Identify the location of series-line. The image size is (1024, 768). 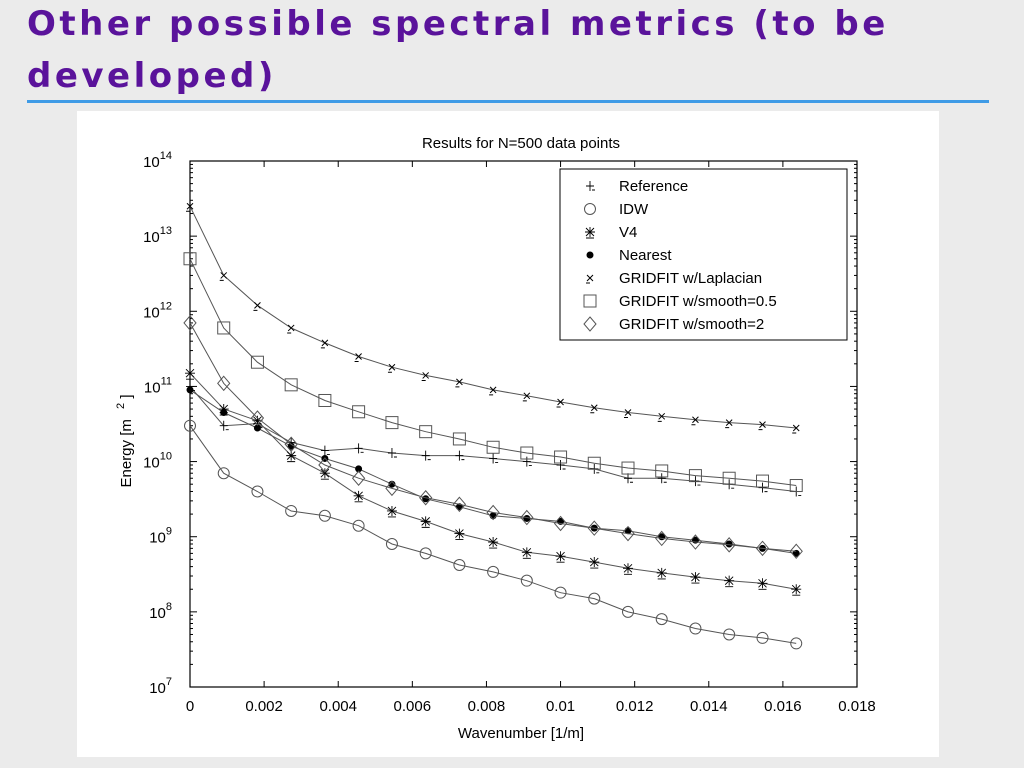
(493, 439).